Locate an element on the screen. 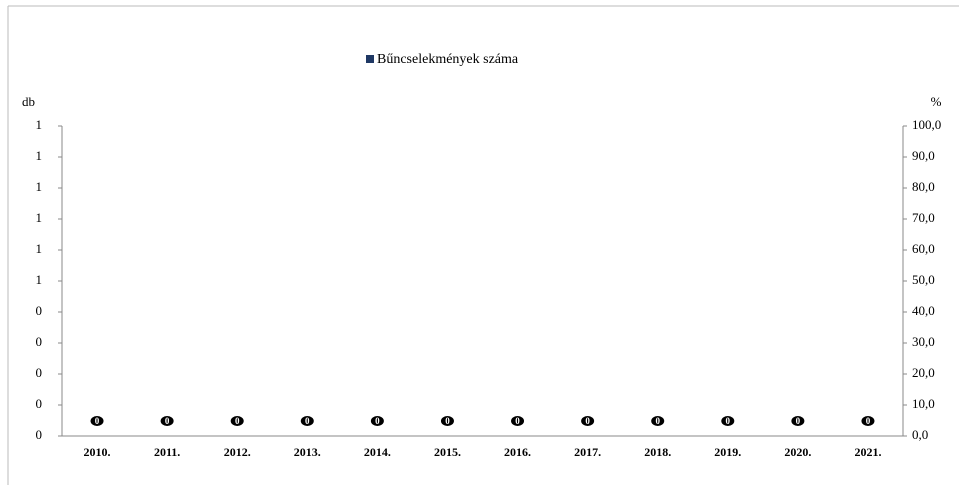  x-tick-label: 2011. is located at coordinates (167, 452).